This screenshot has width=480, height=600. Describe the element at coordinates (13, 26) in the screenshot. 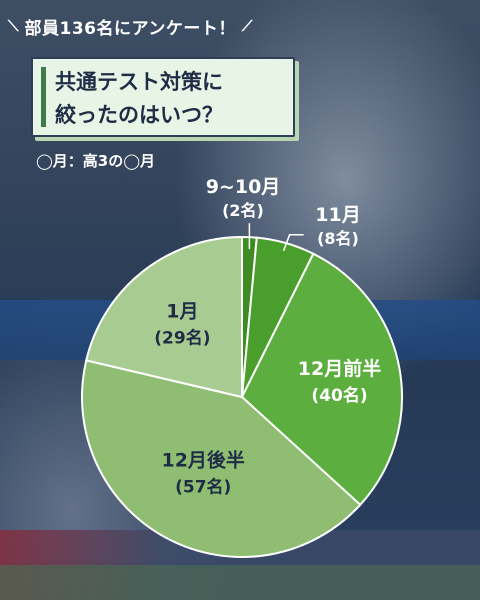

I see `header-left-mark-icon: ⟍` at that location.